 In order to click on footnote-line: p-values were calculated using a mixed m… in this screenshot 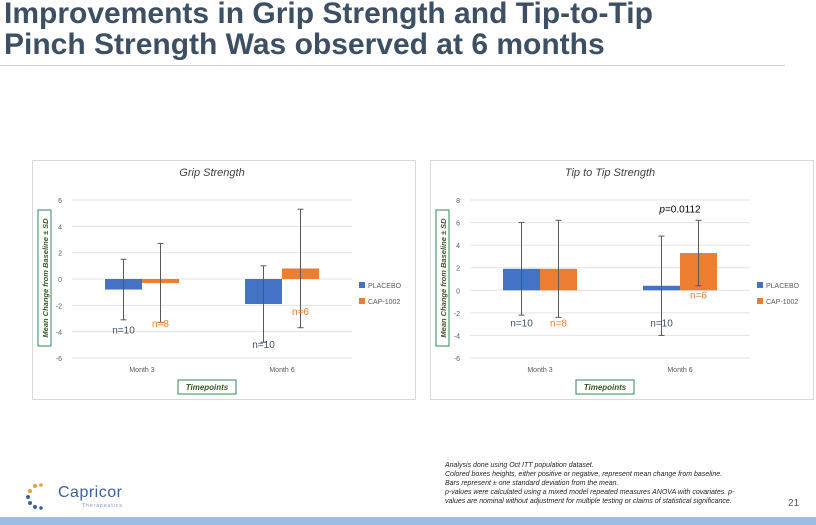, I will do `click(590, 492)`.